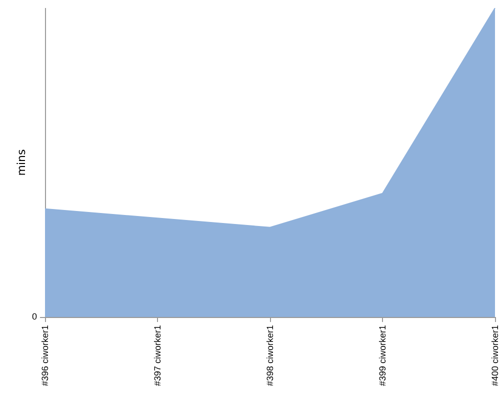 This screenshot has width=500, height=400. What do you see at coordinates (383, 355) in the screenshot?
I see `x-tick-label: #399 ciworker1` at bounding box center [383, 355].